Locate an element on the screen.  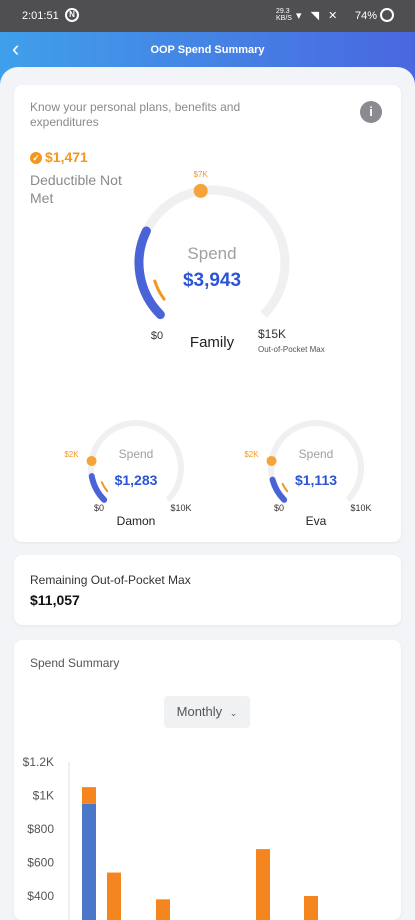
eva-min-label: $0 is located at coordinates (279, 508).